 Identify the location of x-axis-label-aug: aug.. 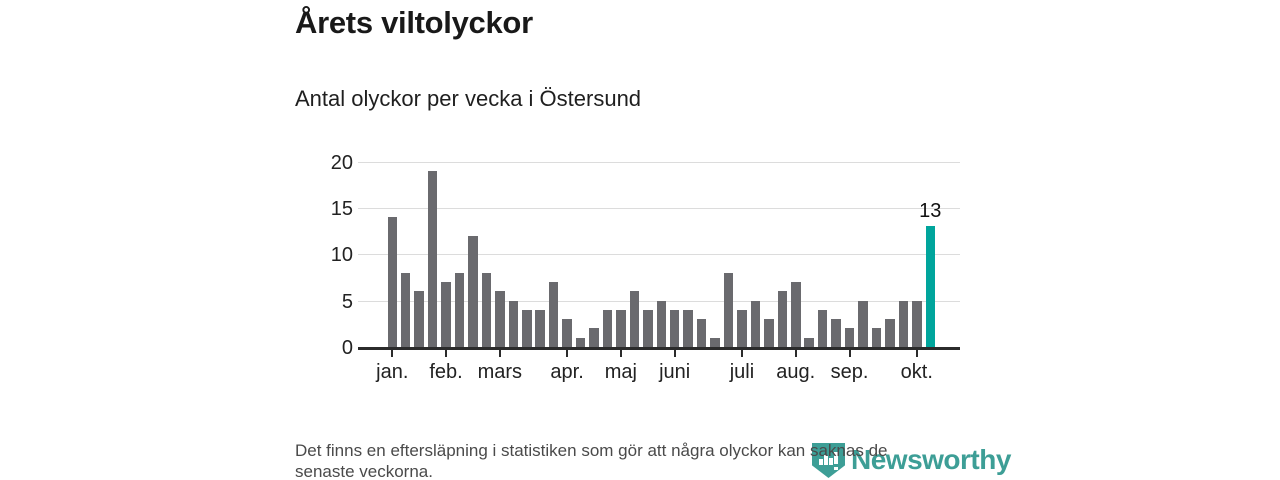
(796, 372).